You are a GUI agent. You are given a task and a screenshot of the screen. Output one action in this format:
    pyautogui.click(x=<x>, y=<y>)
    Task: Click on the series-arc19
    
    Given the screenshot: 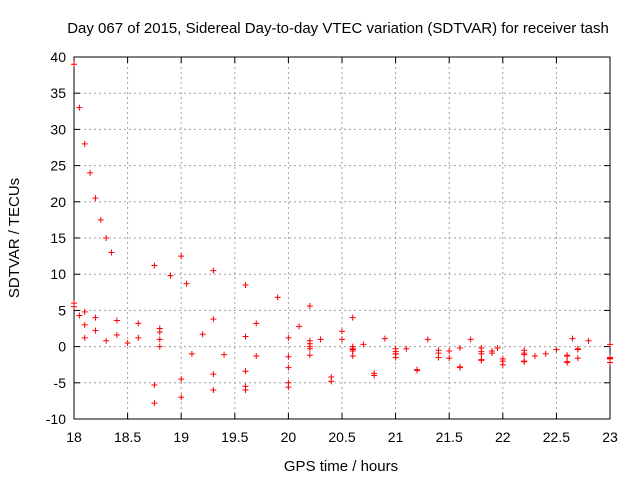 What is the action you would take?
    pyautogui.click(x=366, y=376)
    